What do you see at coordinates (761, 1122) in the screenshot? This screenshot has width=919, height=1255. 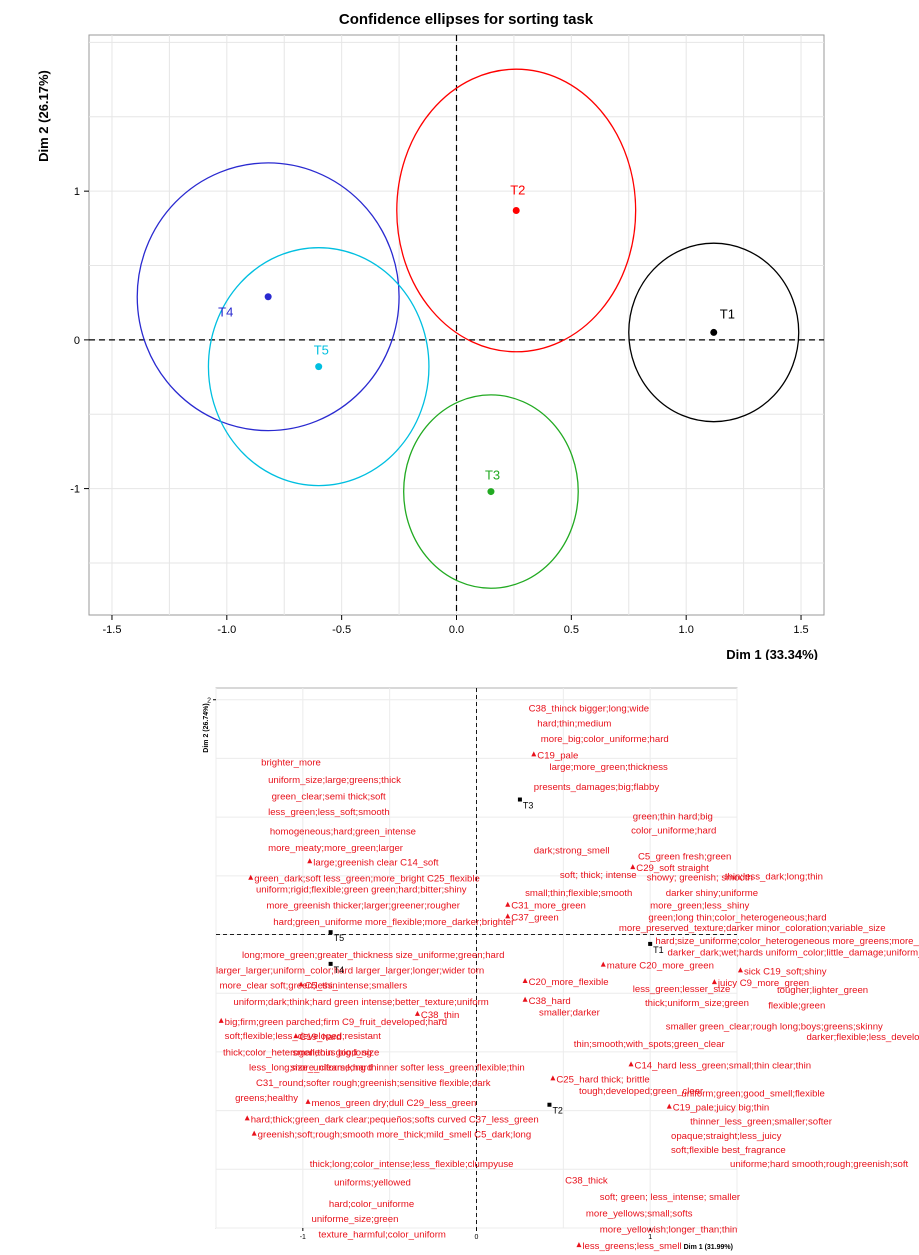 I see `term-label: thinner_less_green;smaller;softer` at bounding box center [761, 1122].